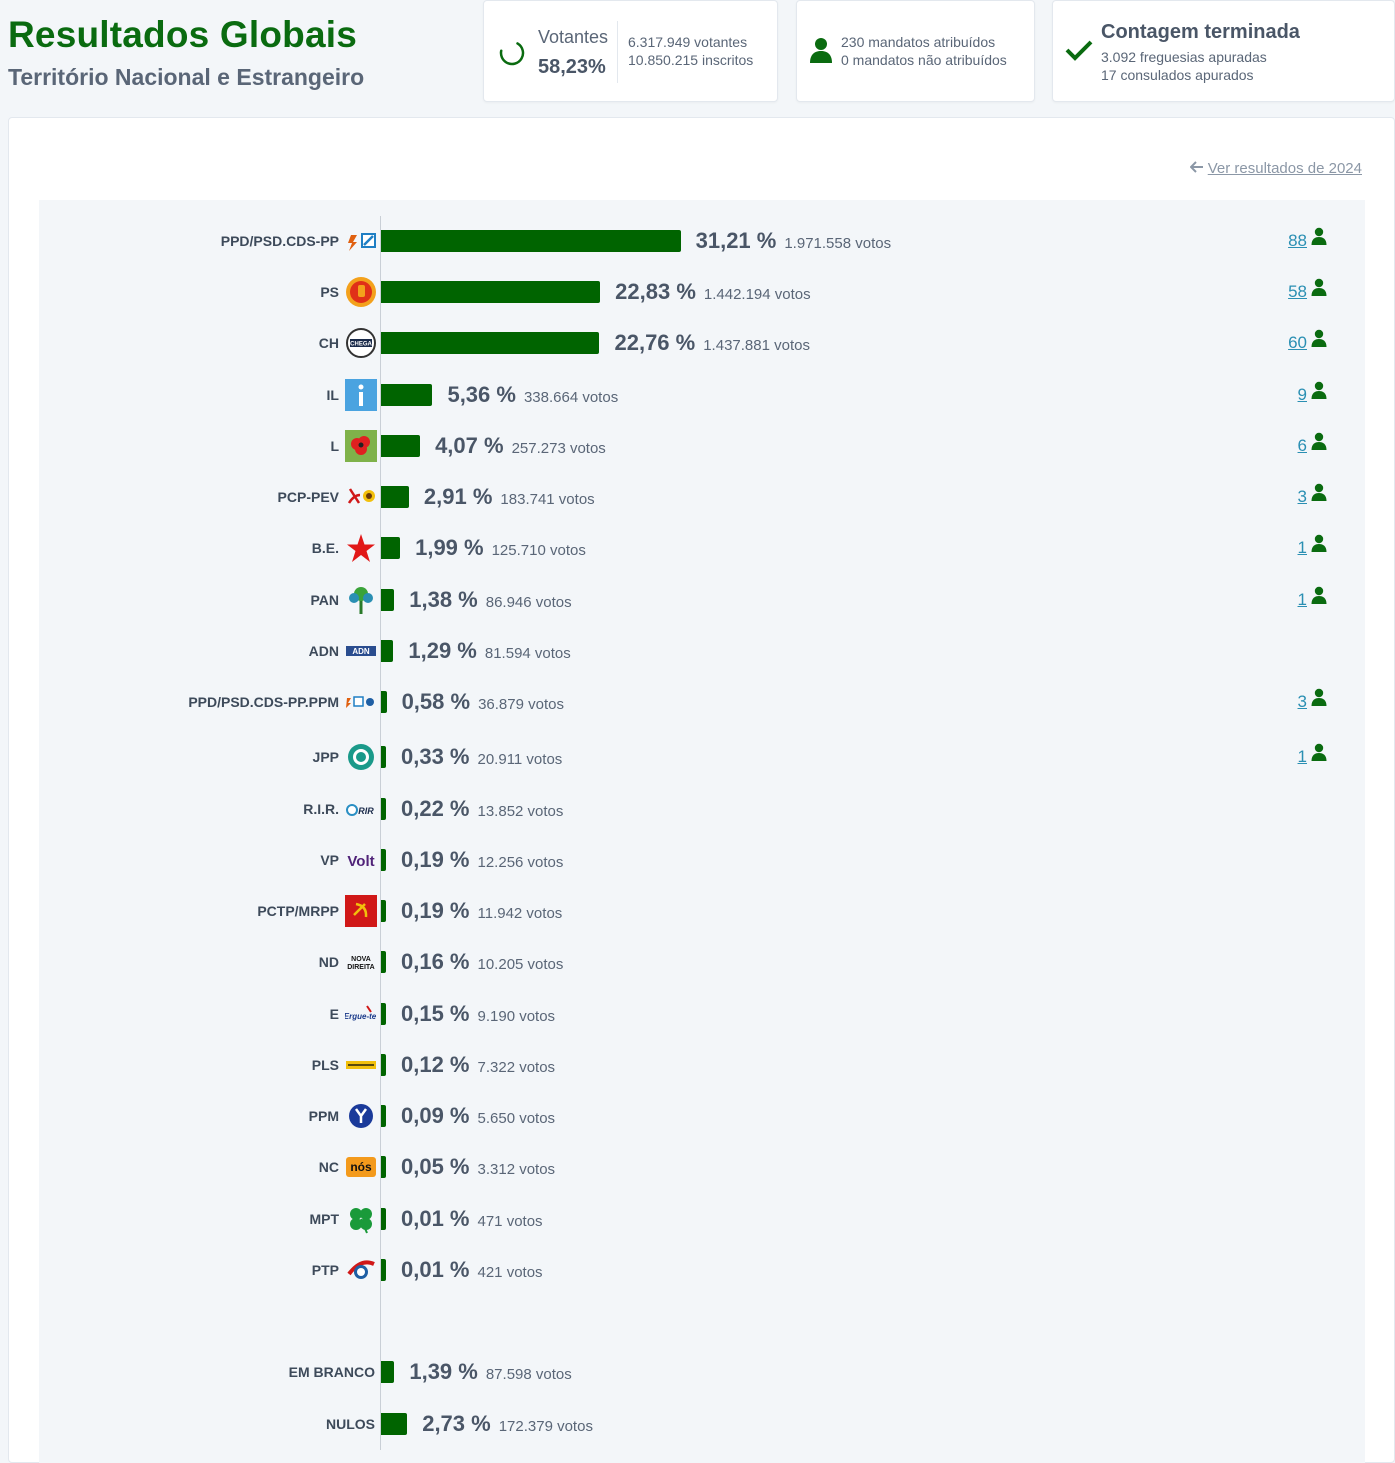  What do you see at coordinates (329, 860) in the screenshot?
I see `party-name: VP` at bounding box center [329, 860].